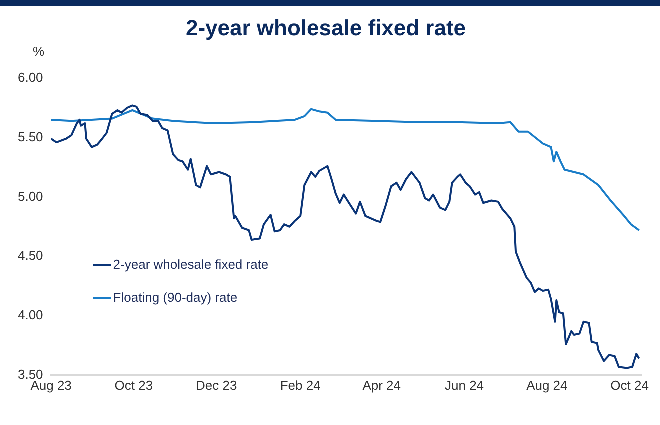 The height and width of the screenshot is (425, 660). What do you see at coordinates (134, 385) in the screenshot?
I see `x-tick-label: Oct 23` at bounding box center [134, 385].